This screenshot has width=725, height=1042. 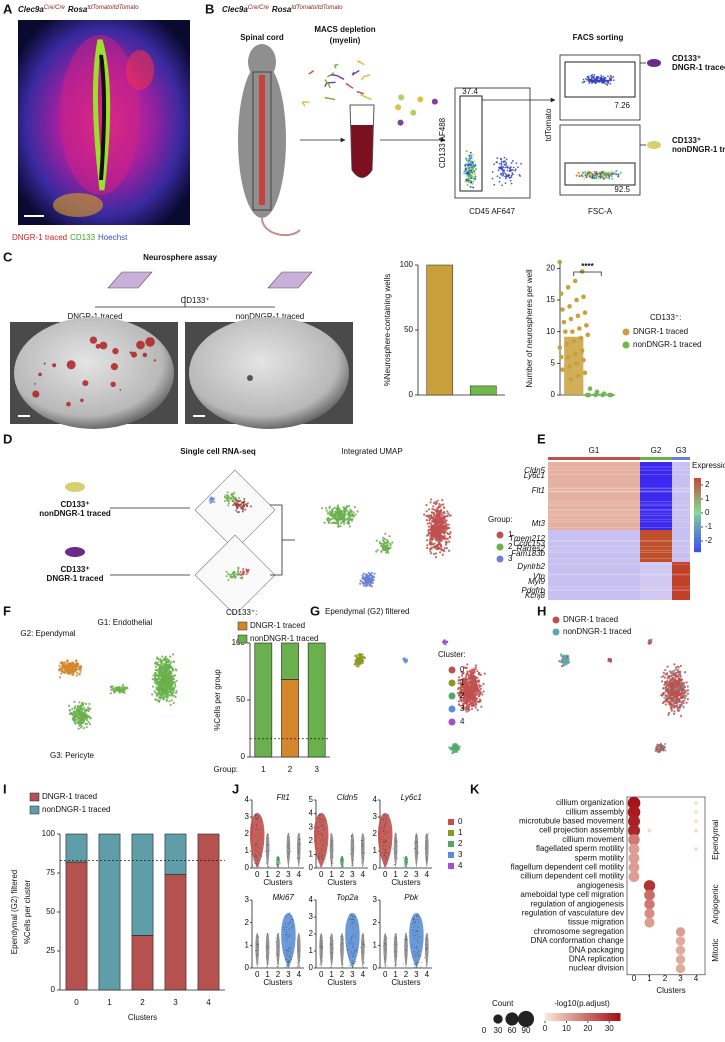 I want to click on neurosphere, so click(x=145, y=355).